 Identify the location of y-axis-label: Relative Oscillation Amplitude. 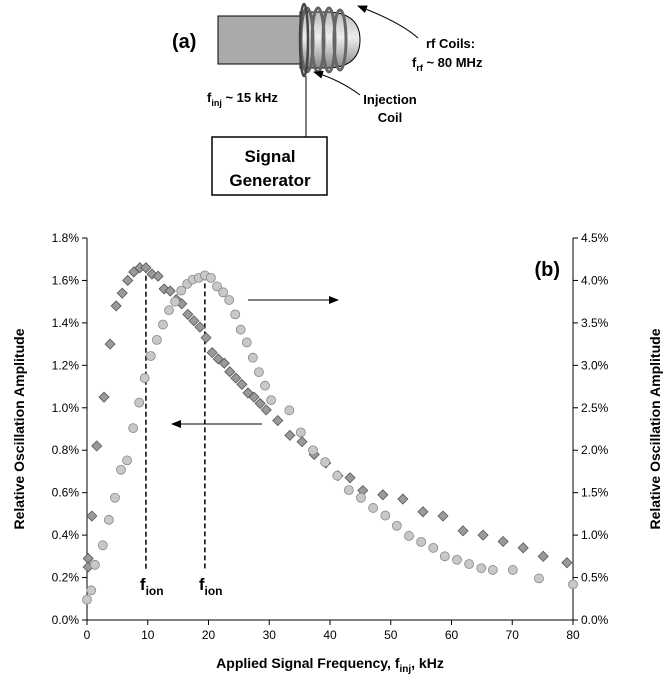
(19, 428).